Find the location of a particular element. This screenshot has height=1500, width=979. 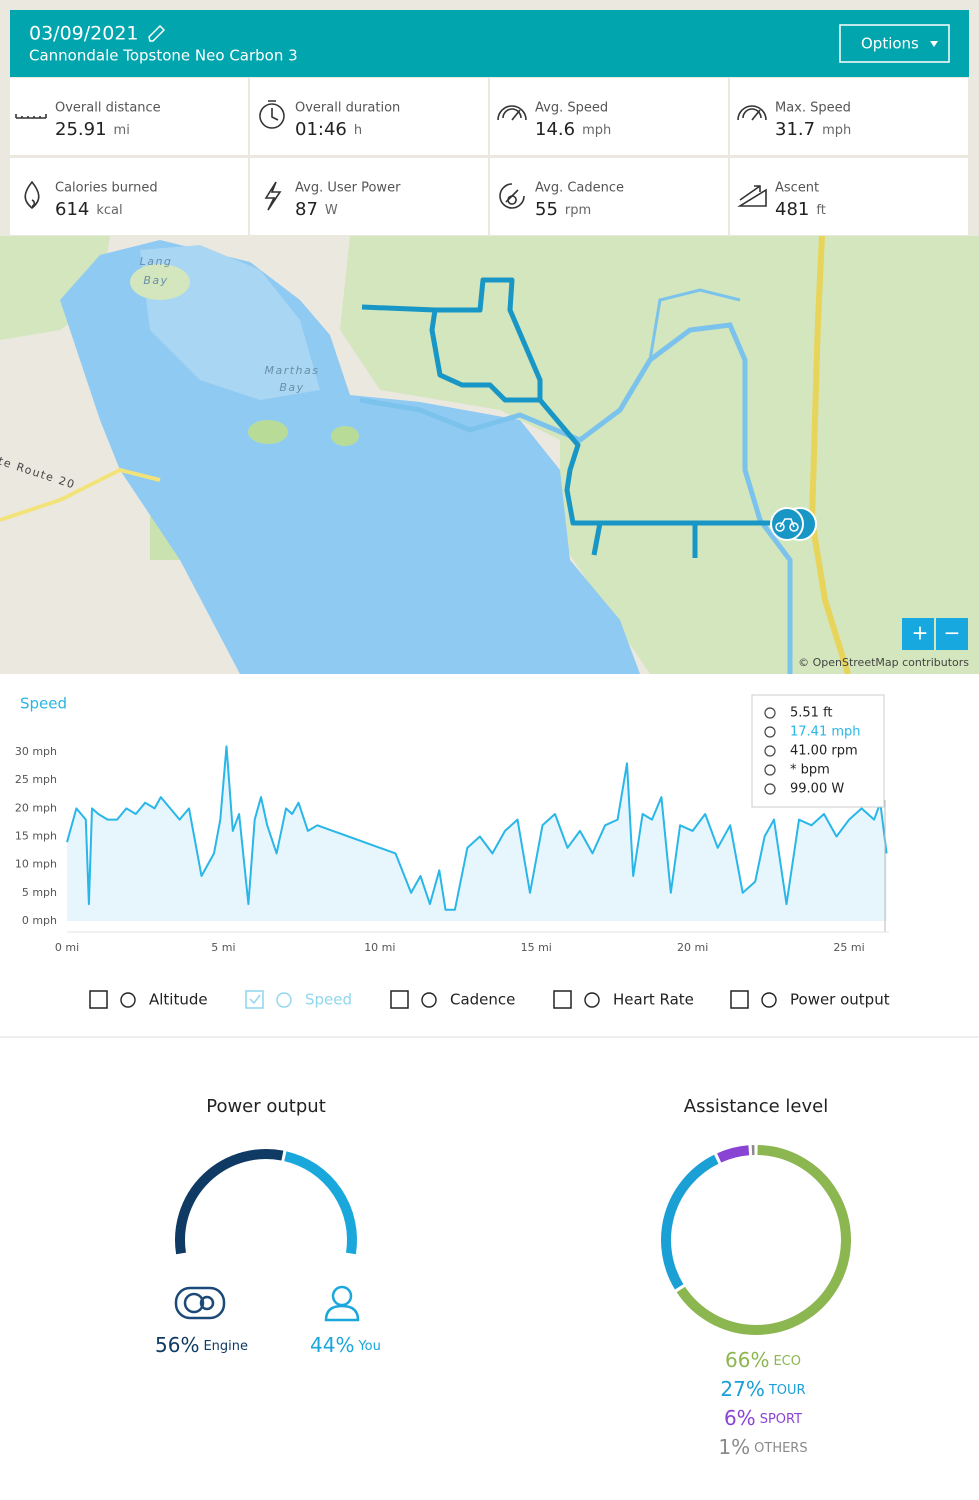

map-river is located at coordinates (694, 324).